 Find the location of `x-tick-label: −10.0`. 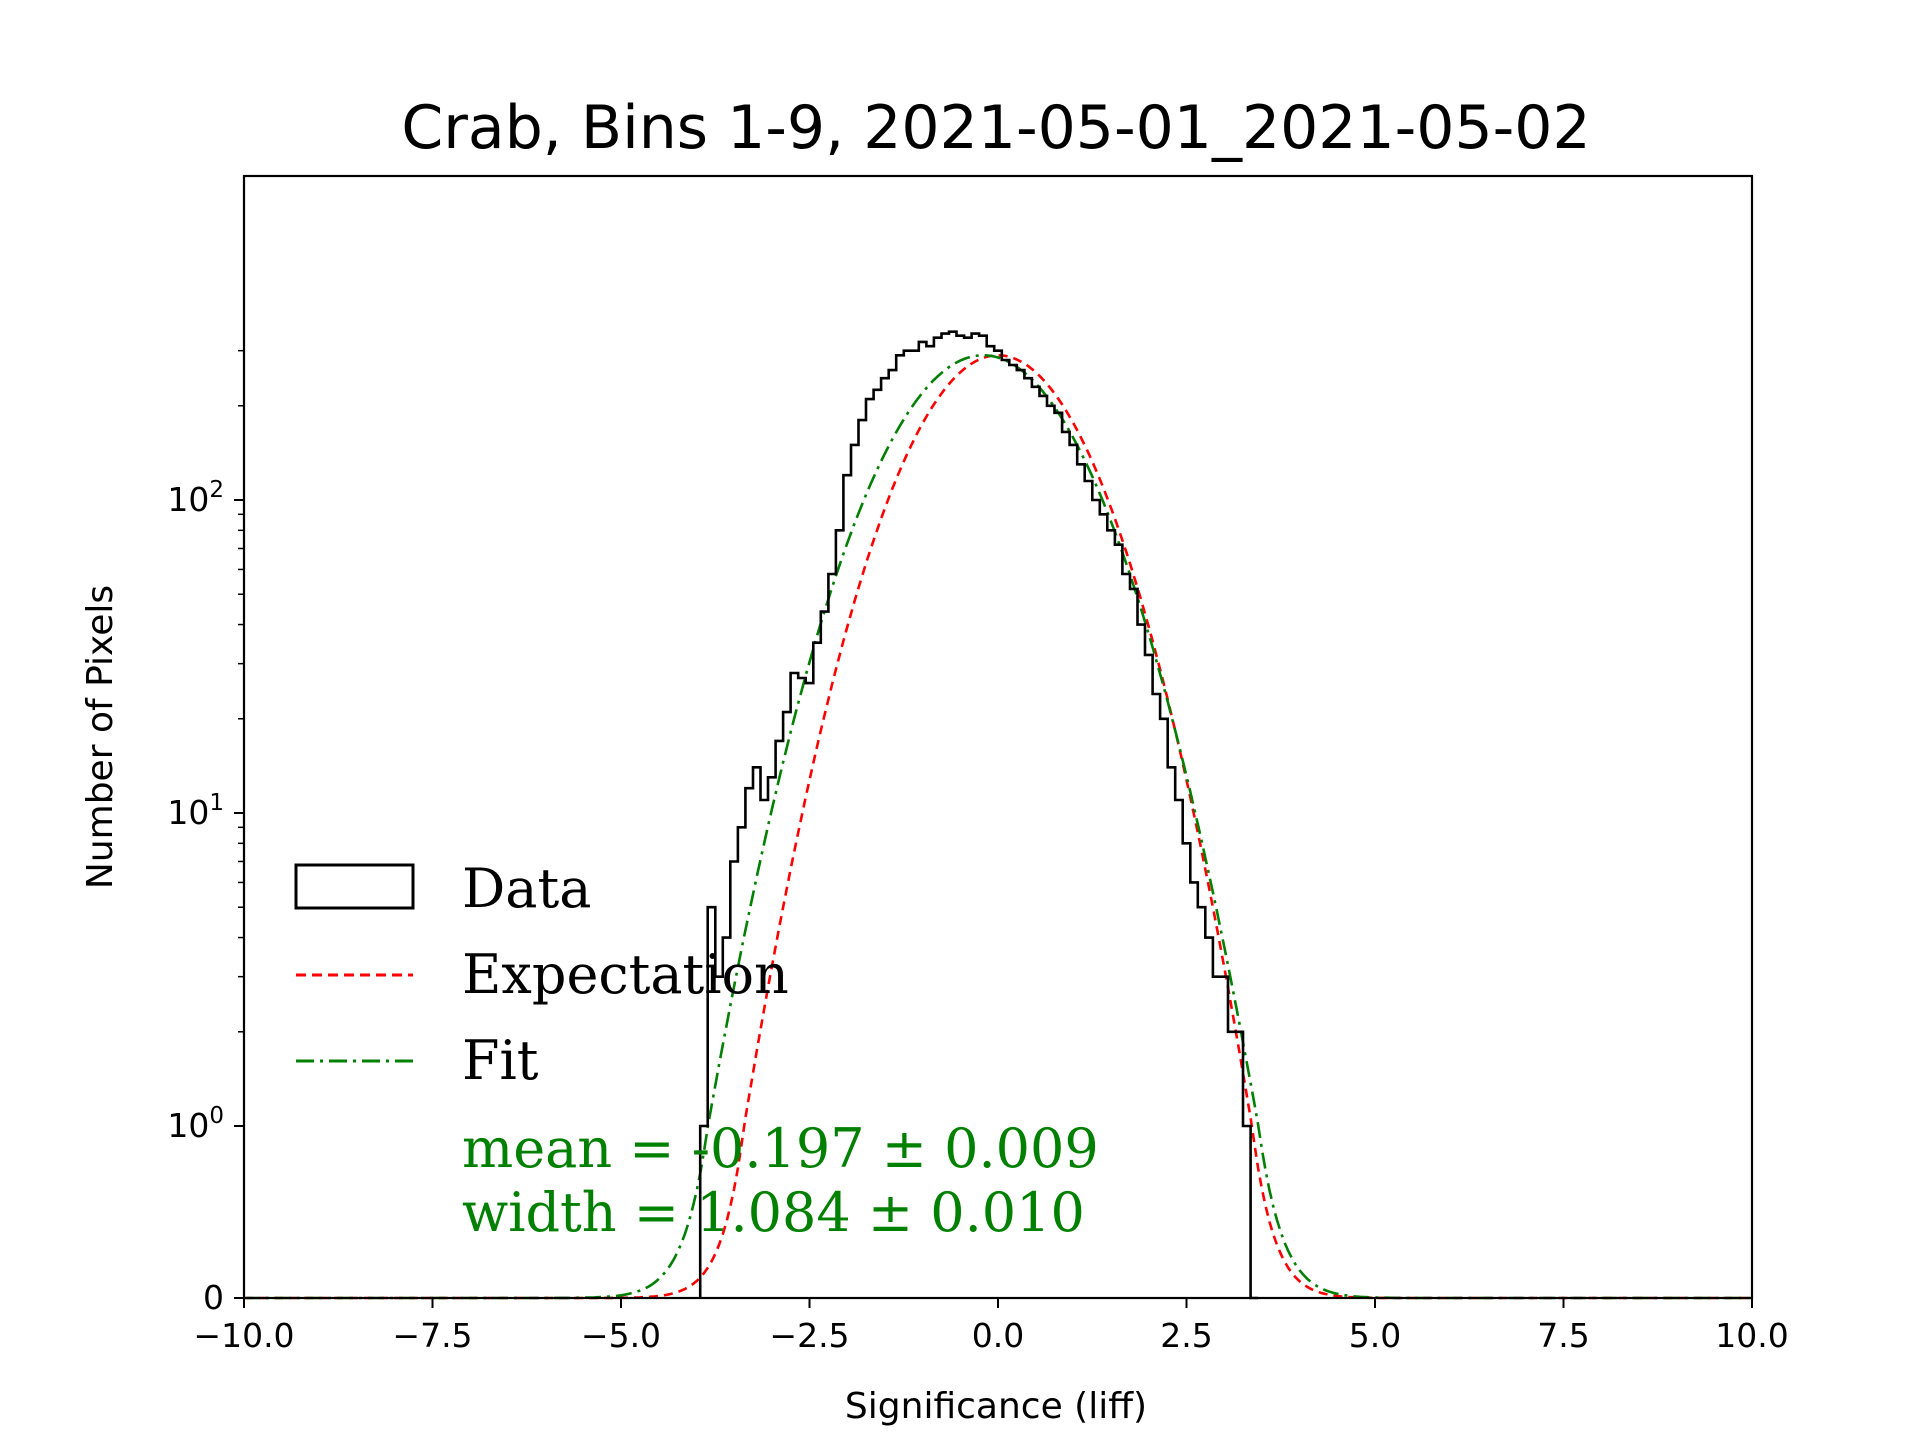

x-tick-label: −10.0 is located at coordinates (243, 1335).